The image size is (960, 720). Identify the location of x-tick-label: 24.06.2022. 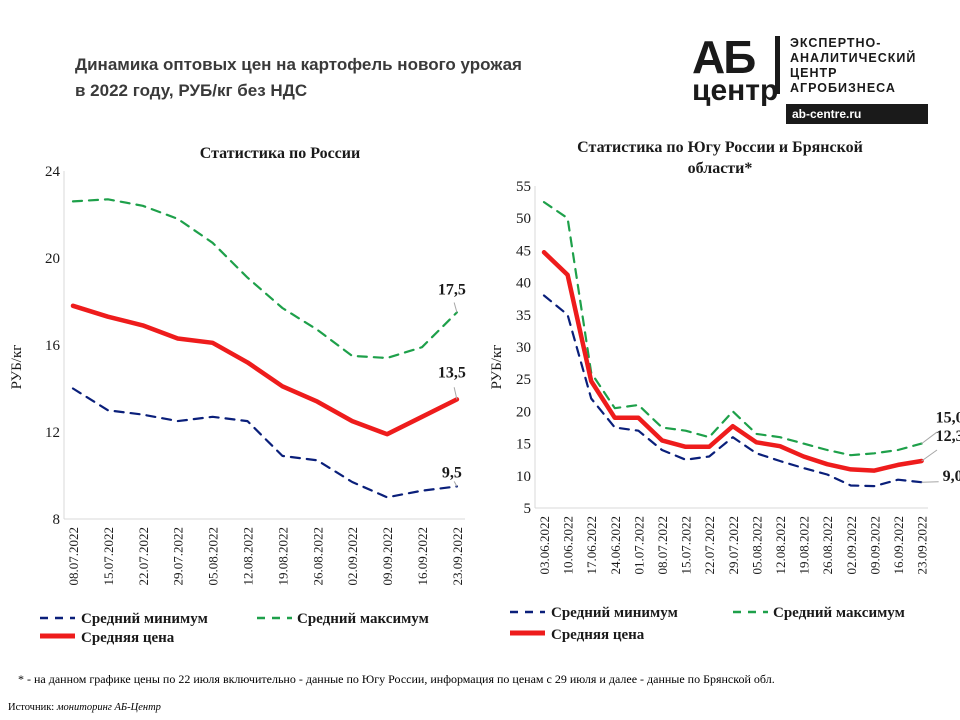
(615, 545).